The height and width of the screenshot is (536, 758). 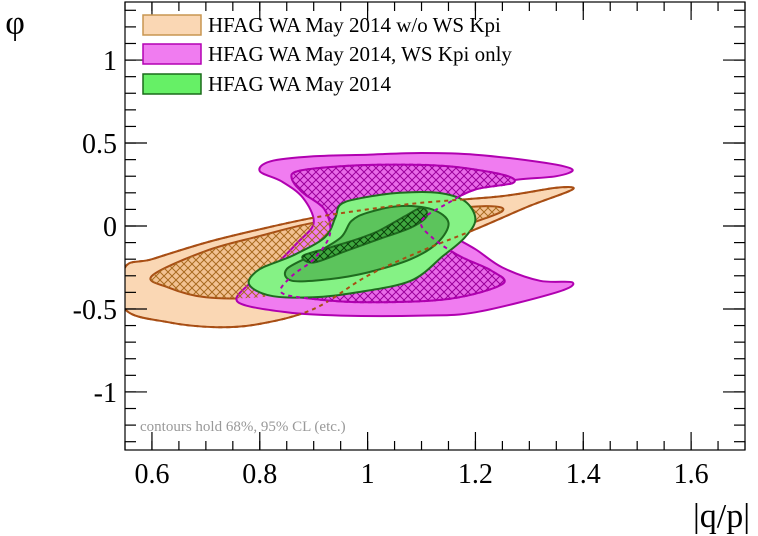 I want to click on legend-label-ws-only: HFAG WA May 2014, WS Kpi only, so click(x=360, y=54).